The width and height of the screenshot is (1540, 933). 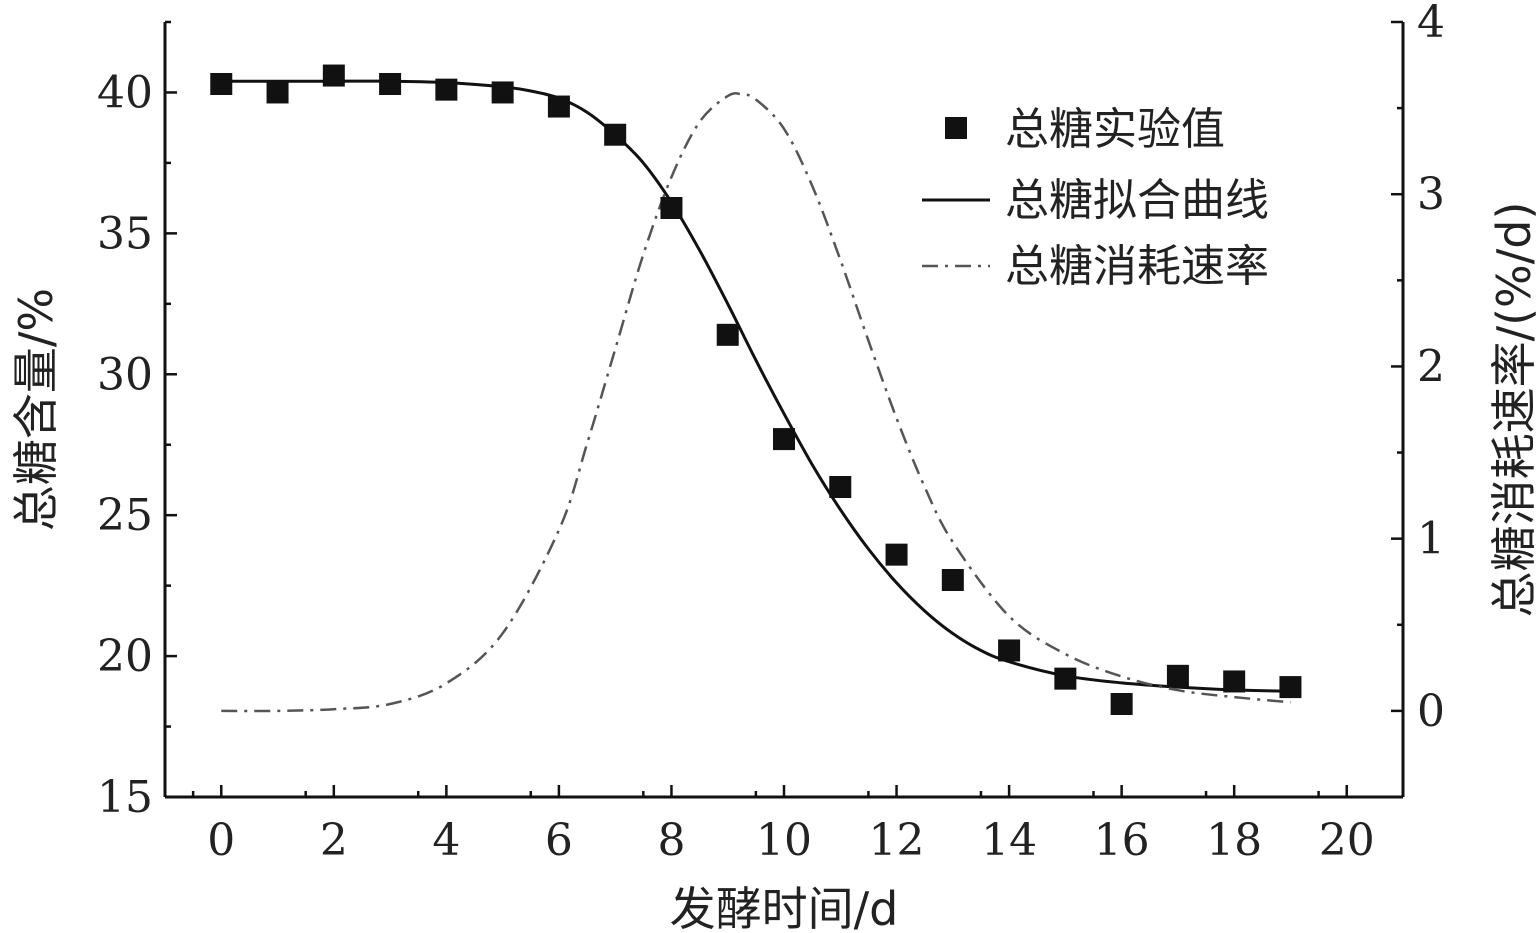 I want to click on y-left-tick-label: 40, so click(x=125, y=92).